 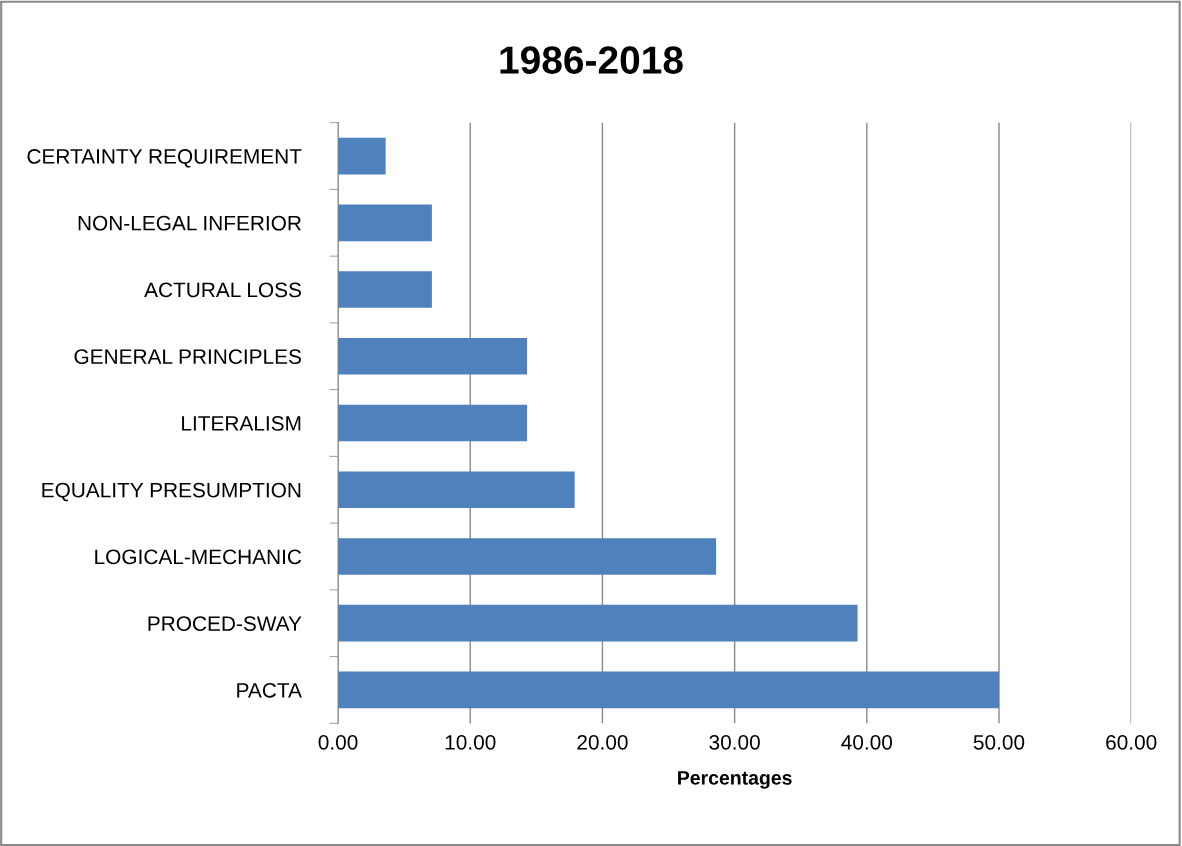 What do you see at coordinates (241, 423) in the screenshot?
I see `y-tick-label: LITERALISM` at bounding box center [241, 423].